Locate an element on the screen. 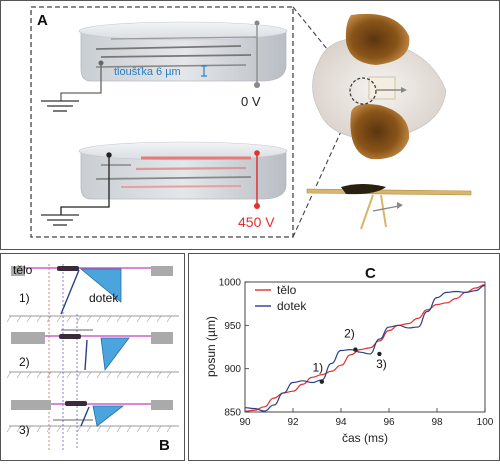  annotation-label: 1) is located at coordinates (317, 368).